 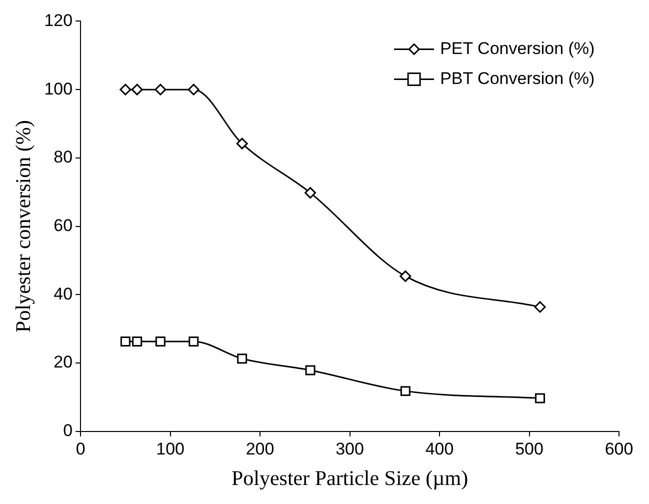 What do you see at coordinates (58, 20) in the screenshot?
I see `y-tick-label: 120` at bounding box center [58, 20].